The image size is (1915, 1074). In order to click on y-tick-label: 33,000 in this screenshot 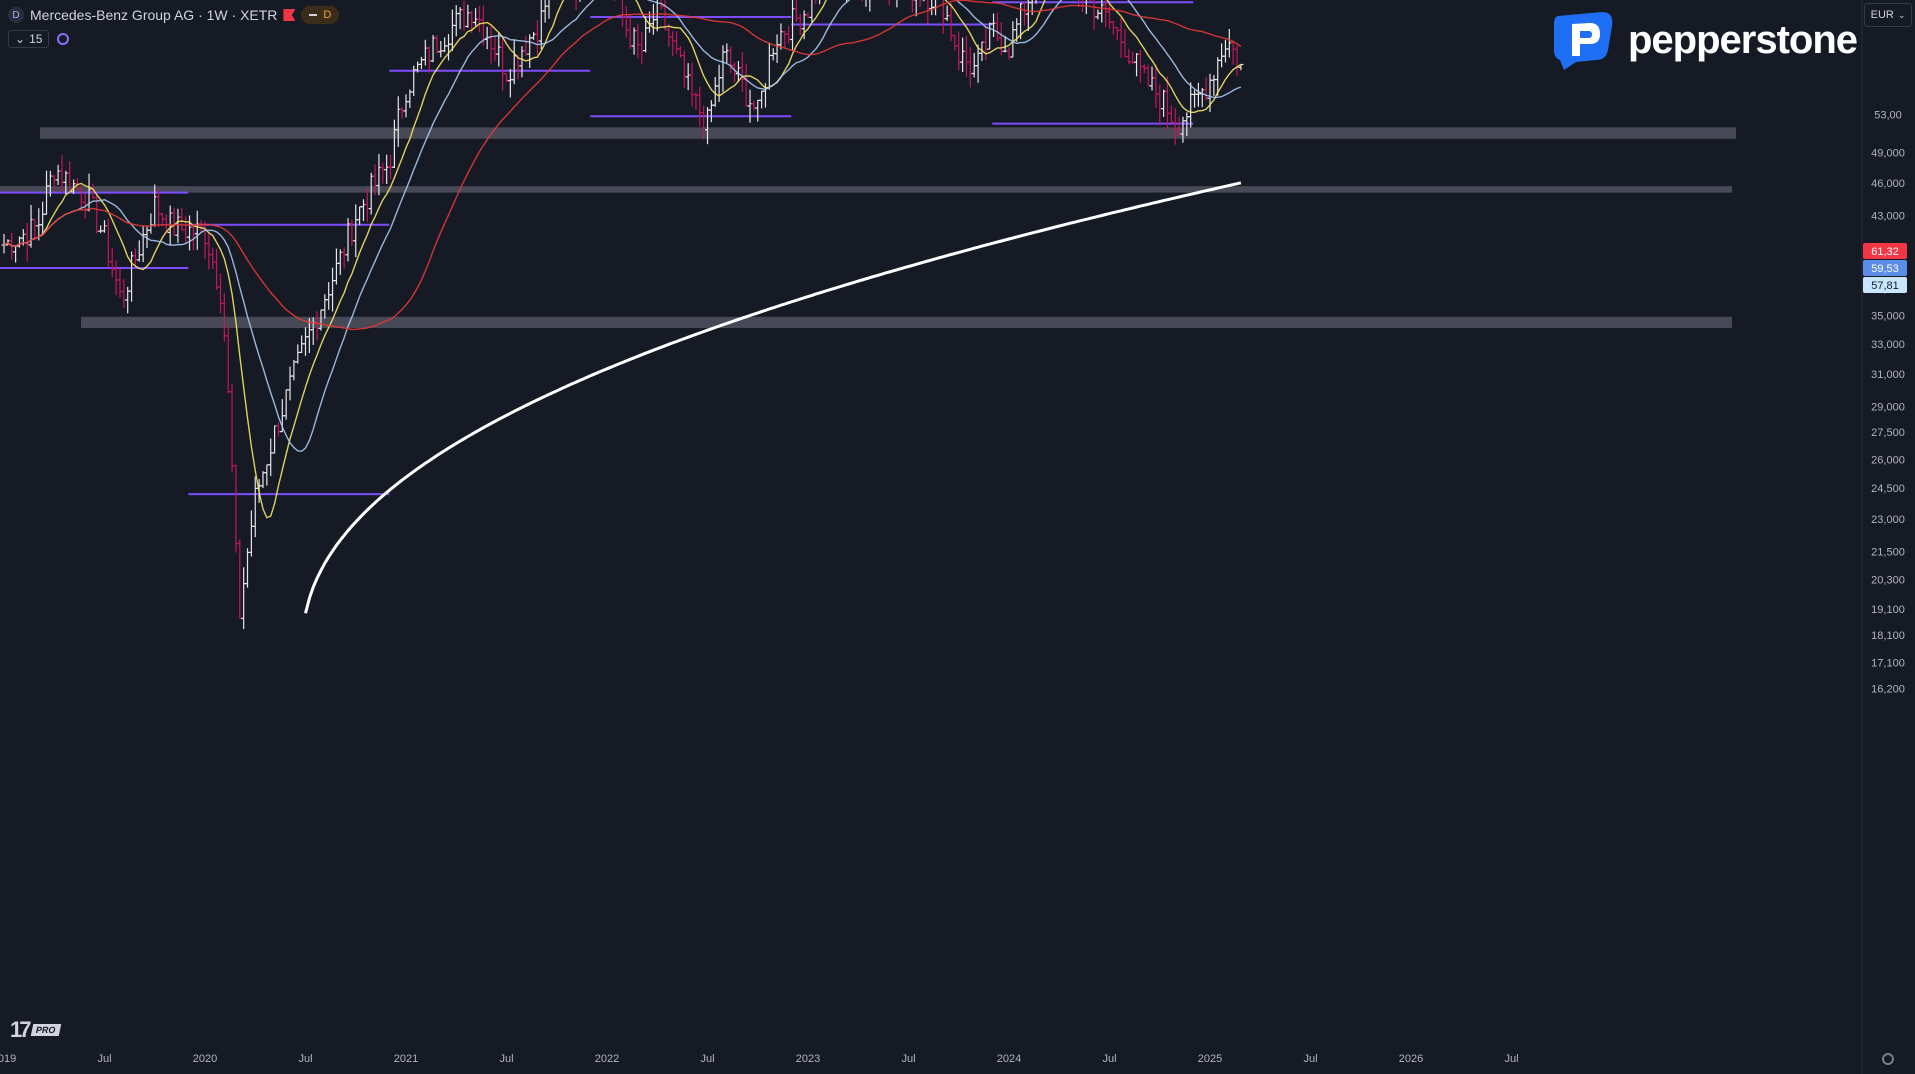, I will do `click(1888, 345)`.